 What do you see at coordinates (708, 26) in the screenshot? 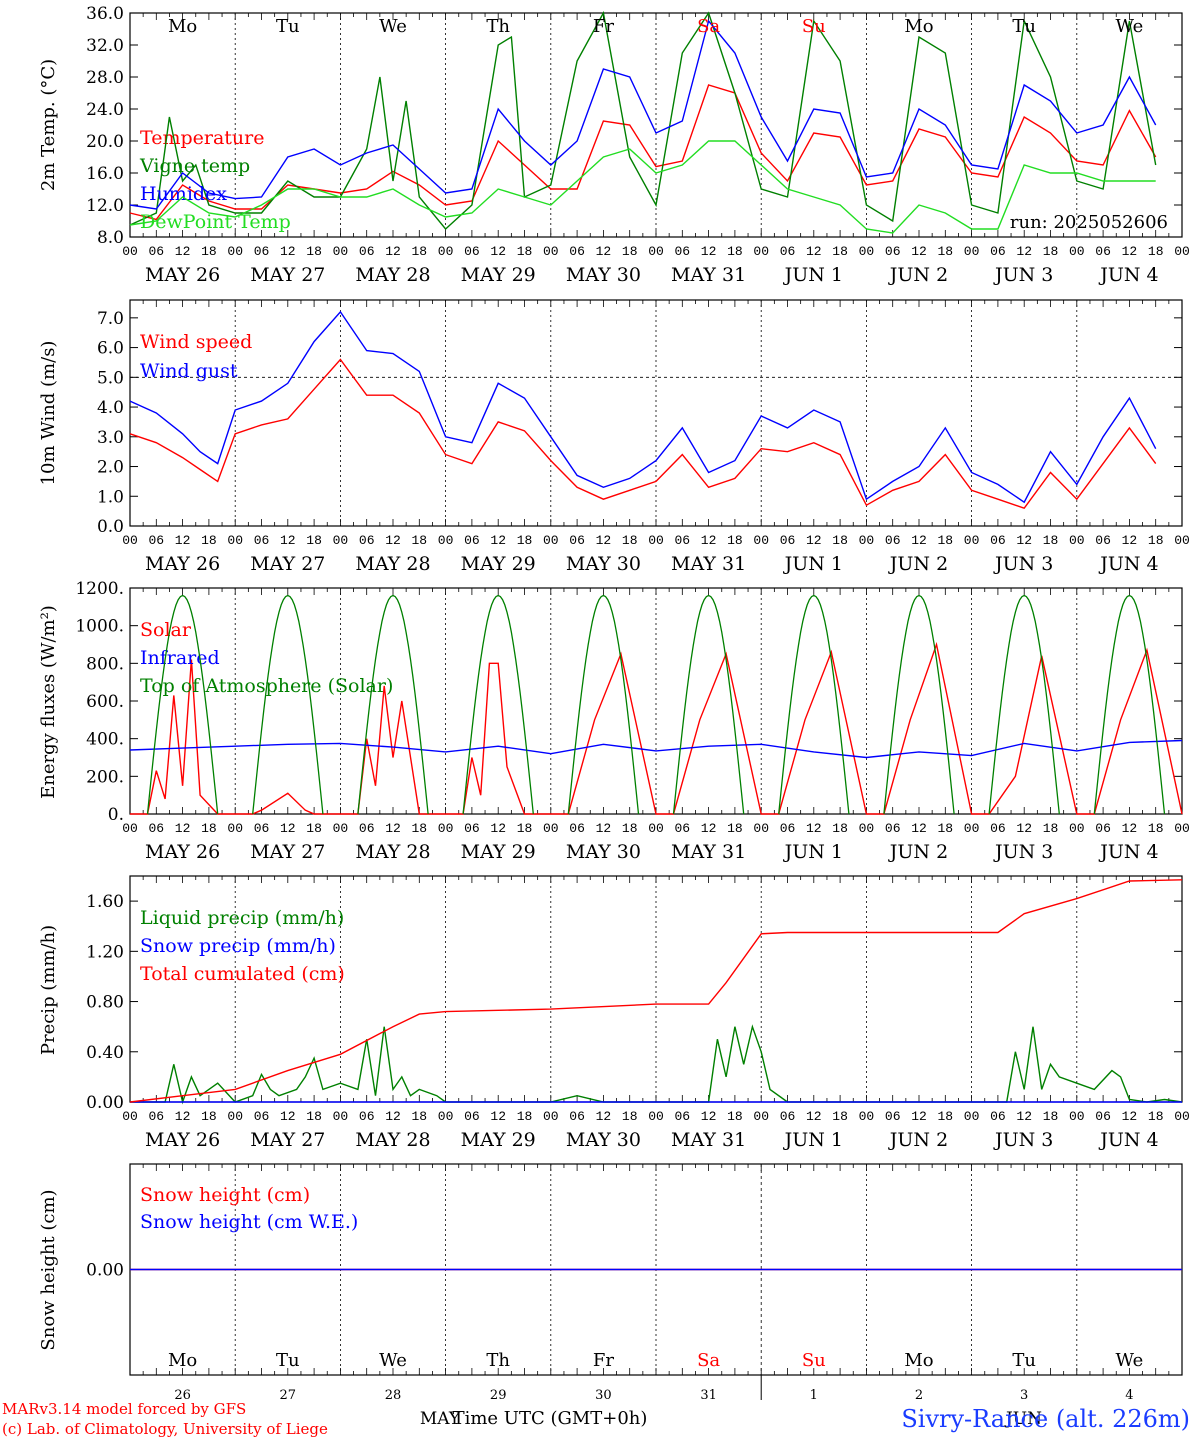
I see `day-name: Sa` at bounding box center [708, 26].